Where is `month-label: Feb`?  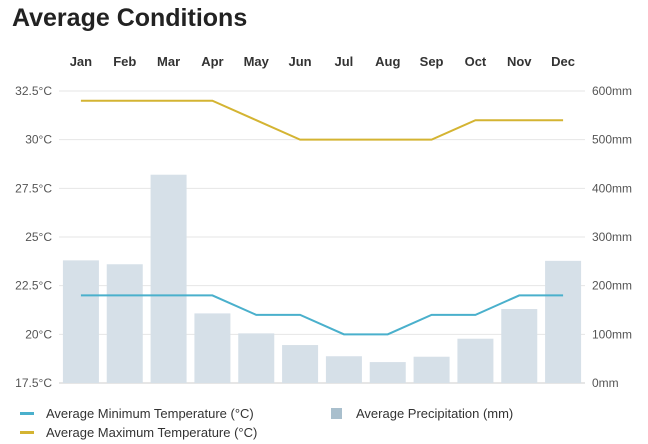 month-label: Feb is located at coordinates (124, 61).